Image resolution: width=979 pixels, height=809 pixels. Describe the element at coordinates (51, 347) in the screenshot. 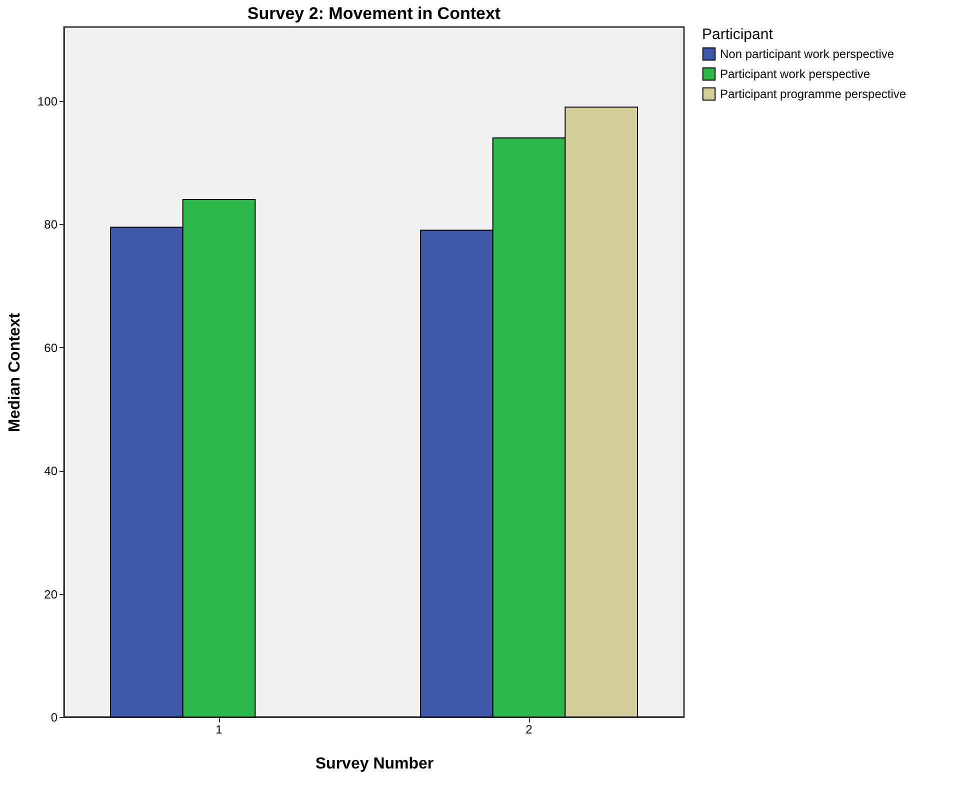

I see `y-tick-label: 60` at that location.